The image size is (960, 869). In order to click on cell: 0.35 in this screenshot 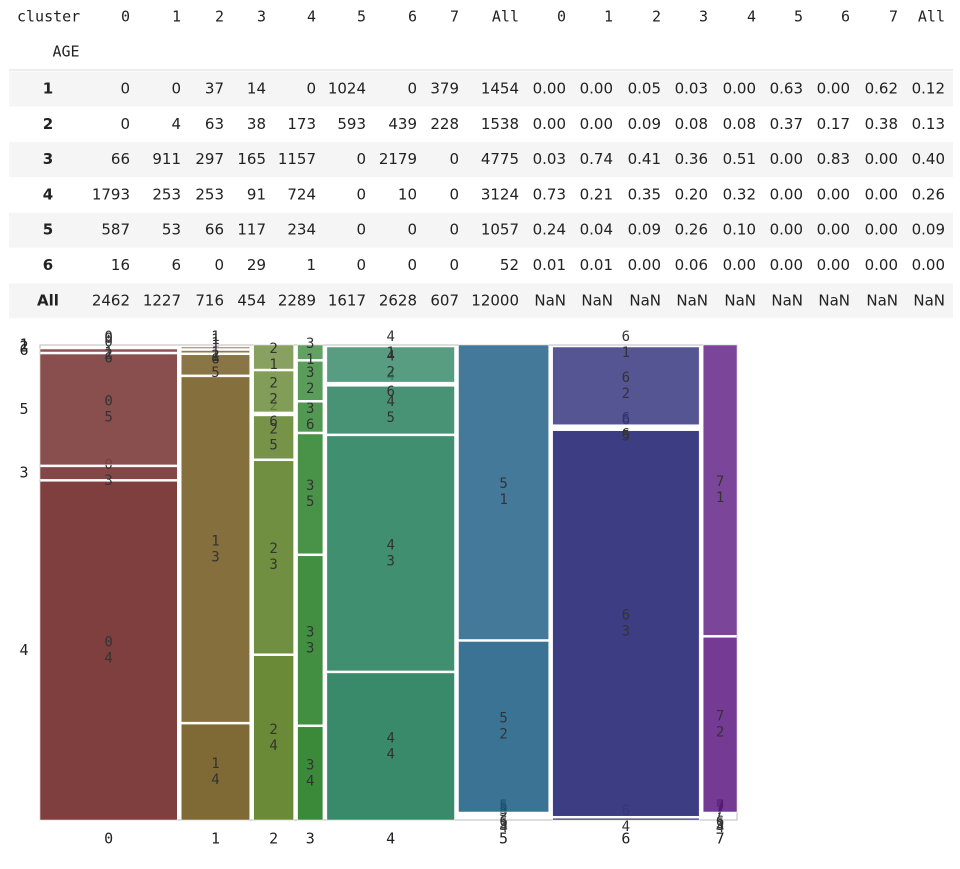, I will do `click(644, 194)`.